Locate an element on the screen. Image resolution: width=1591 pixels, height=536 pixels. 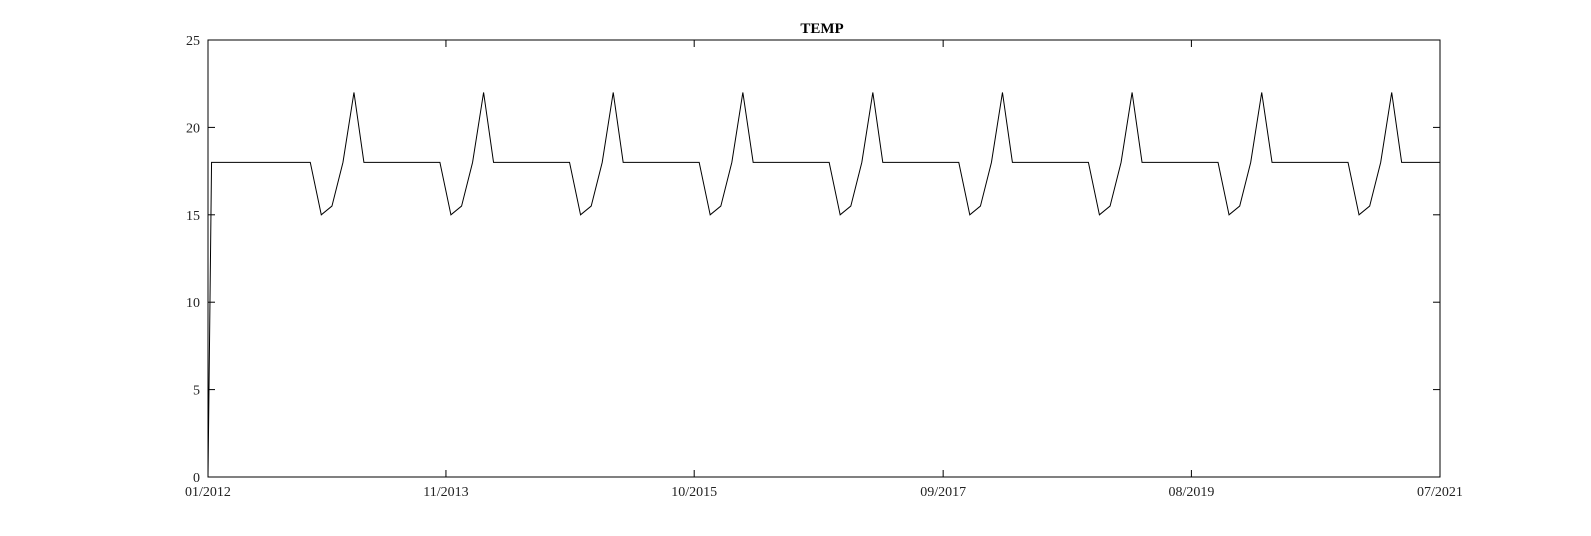
y-tick-label: 20 is located at coordinates (193, 128).